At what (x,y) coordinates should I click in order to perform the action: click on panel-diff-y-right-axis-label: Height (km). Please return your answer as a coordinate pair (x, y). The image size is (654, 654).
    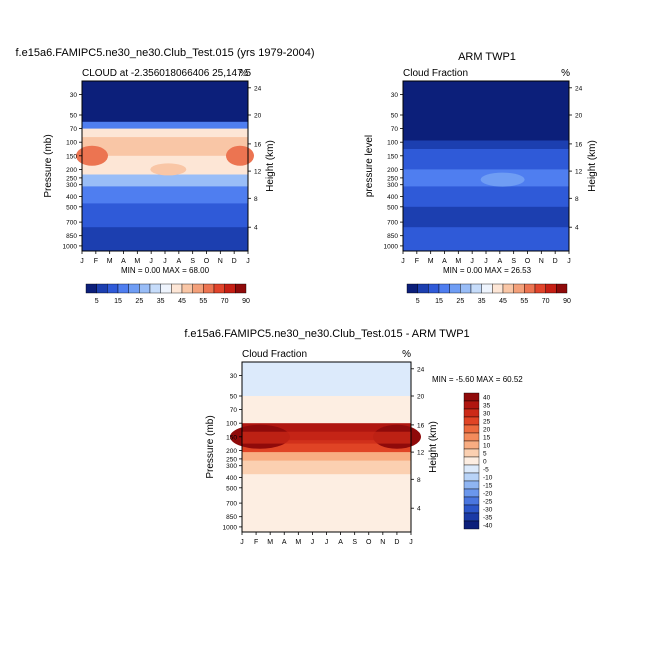
    Looking at the image, I should click on (433, 447).